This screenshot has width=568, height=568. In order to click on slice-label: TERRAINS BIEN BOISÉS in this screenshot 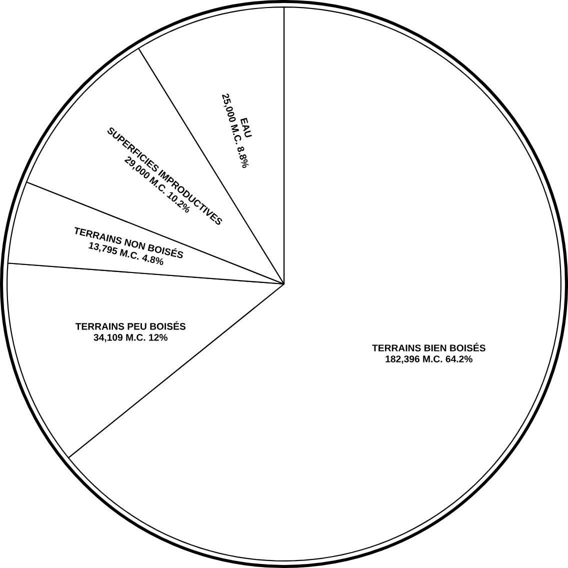, I will do `click(429, 347)`.